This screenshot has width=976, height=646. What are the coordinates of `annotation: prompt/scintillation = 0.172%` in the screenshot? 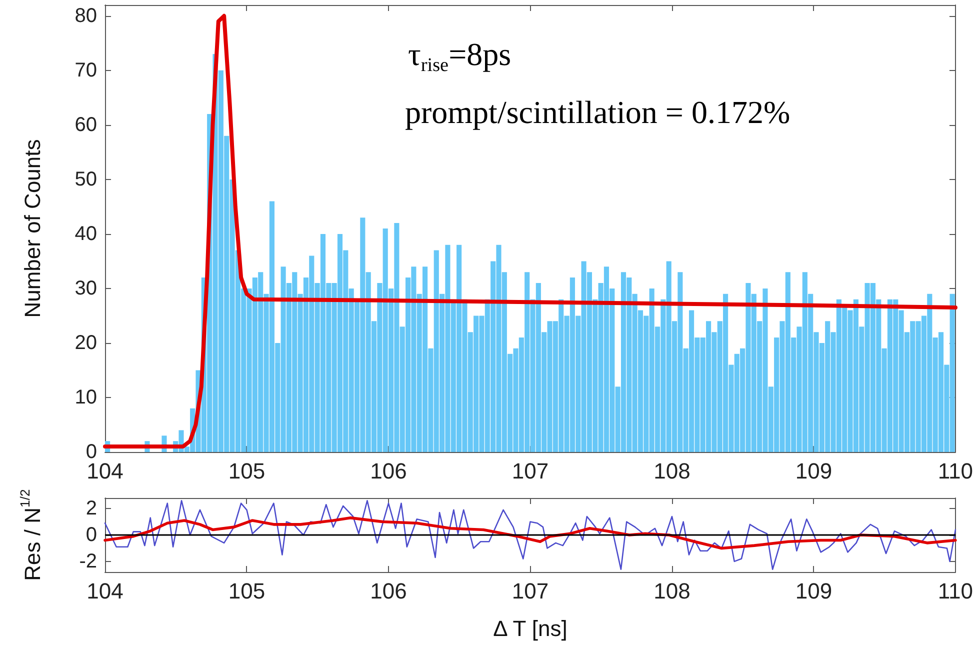 It's located at (597, 112).